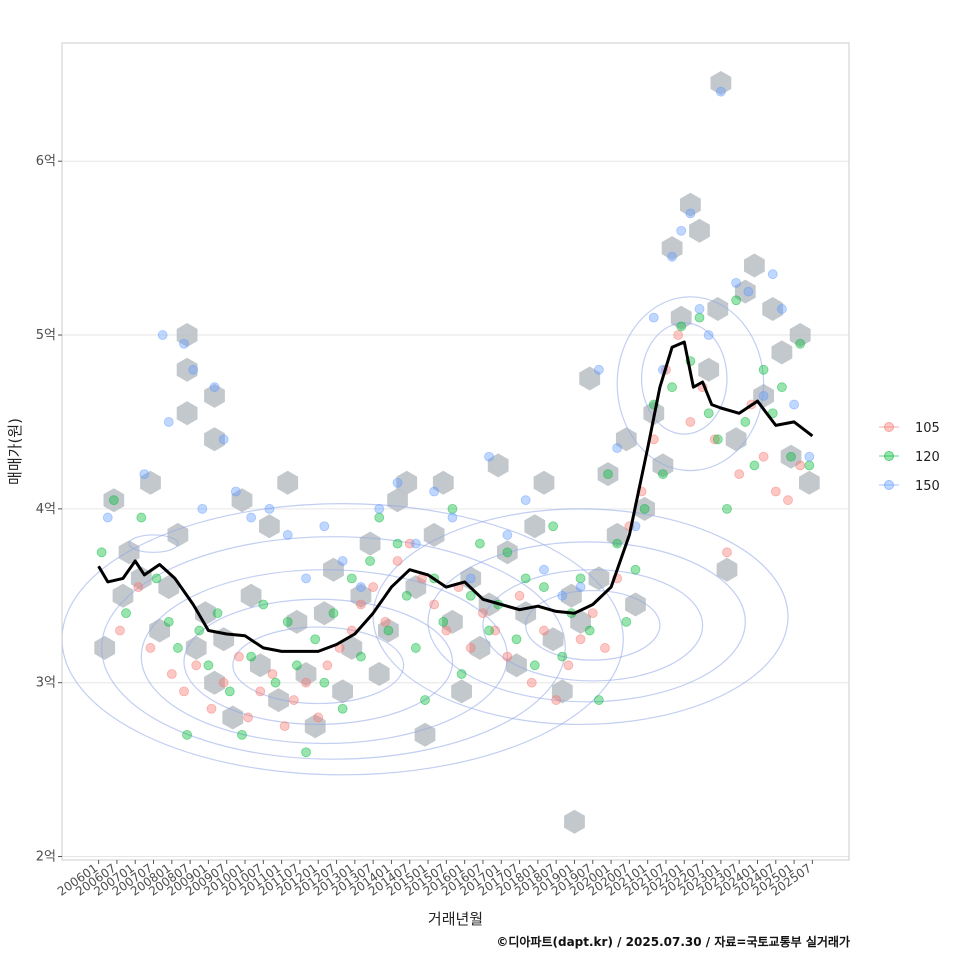 This screenshot has width=960, height=960. I want to click on y-tick-label: 6억, so click(46, 161).